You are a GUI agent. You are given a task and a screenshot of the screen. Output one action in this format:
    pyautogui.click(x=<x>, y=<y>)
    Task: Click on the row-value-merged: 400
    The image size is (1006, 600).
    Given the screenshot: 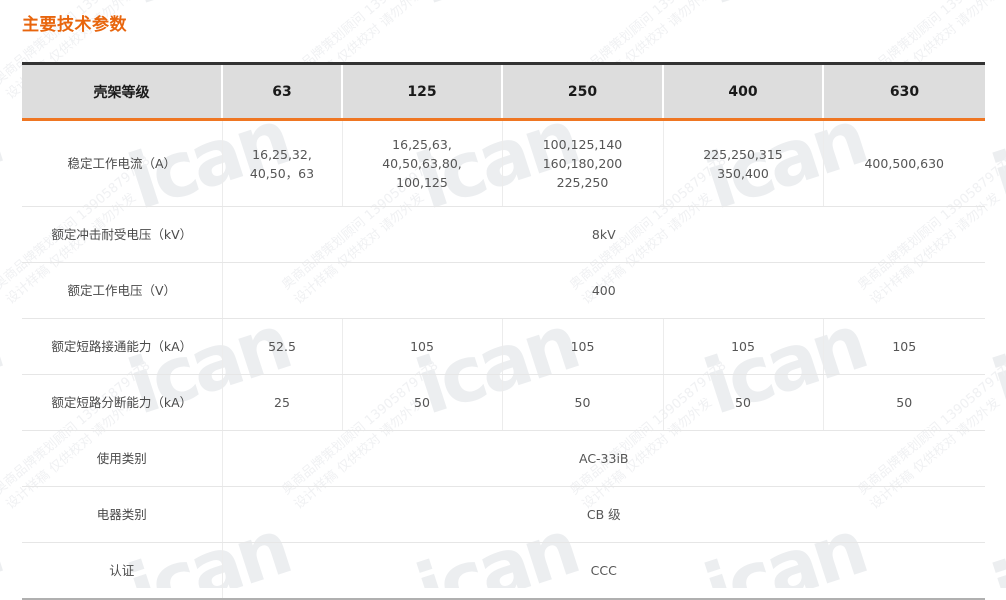 What is the action you would take?
    pyautogui.click(x=603, y=290)
    